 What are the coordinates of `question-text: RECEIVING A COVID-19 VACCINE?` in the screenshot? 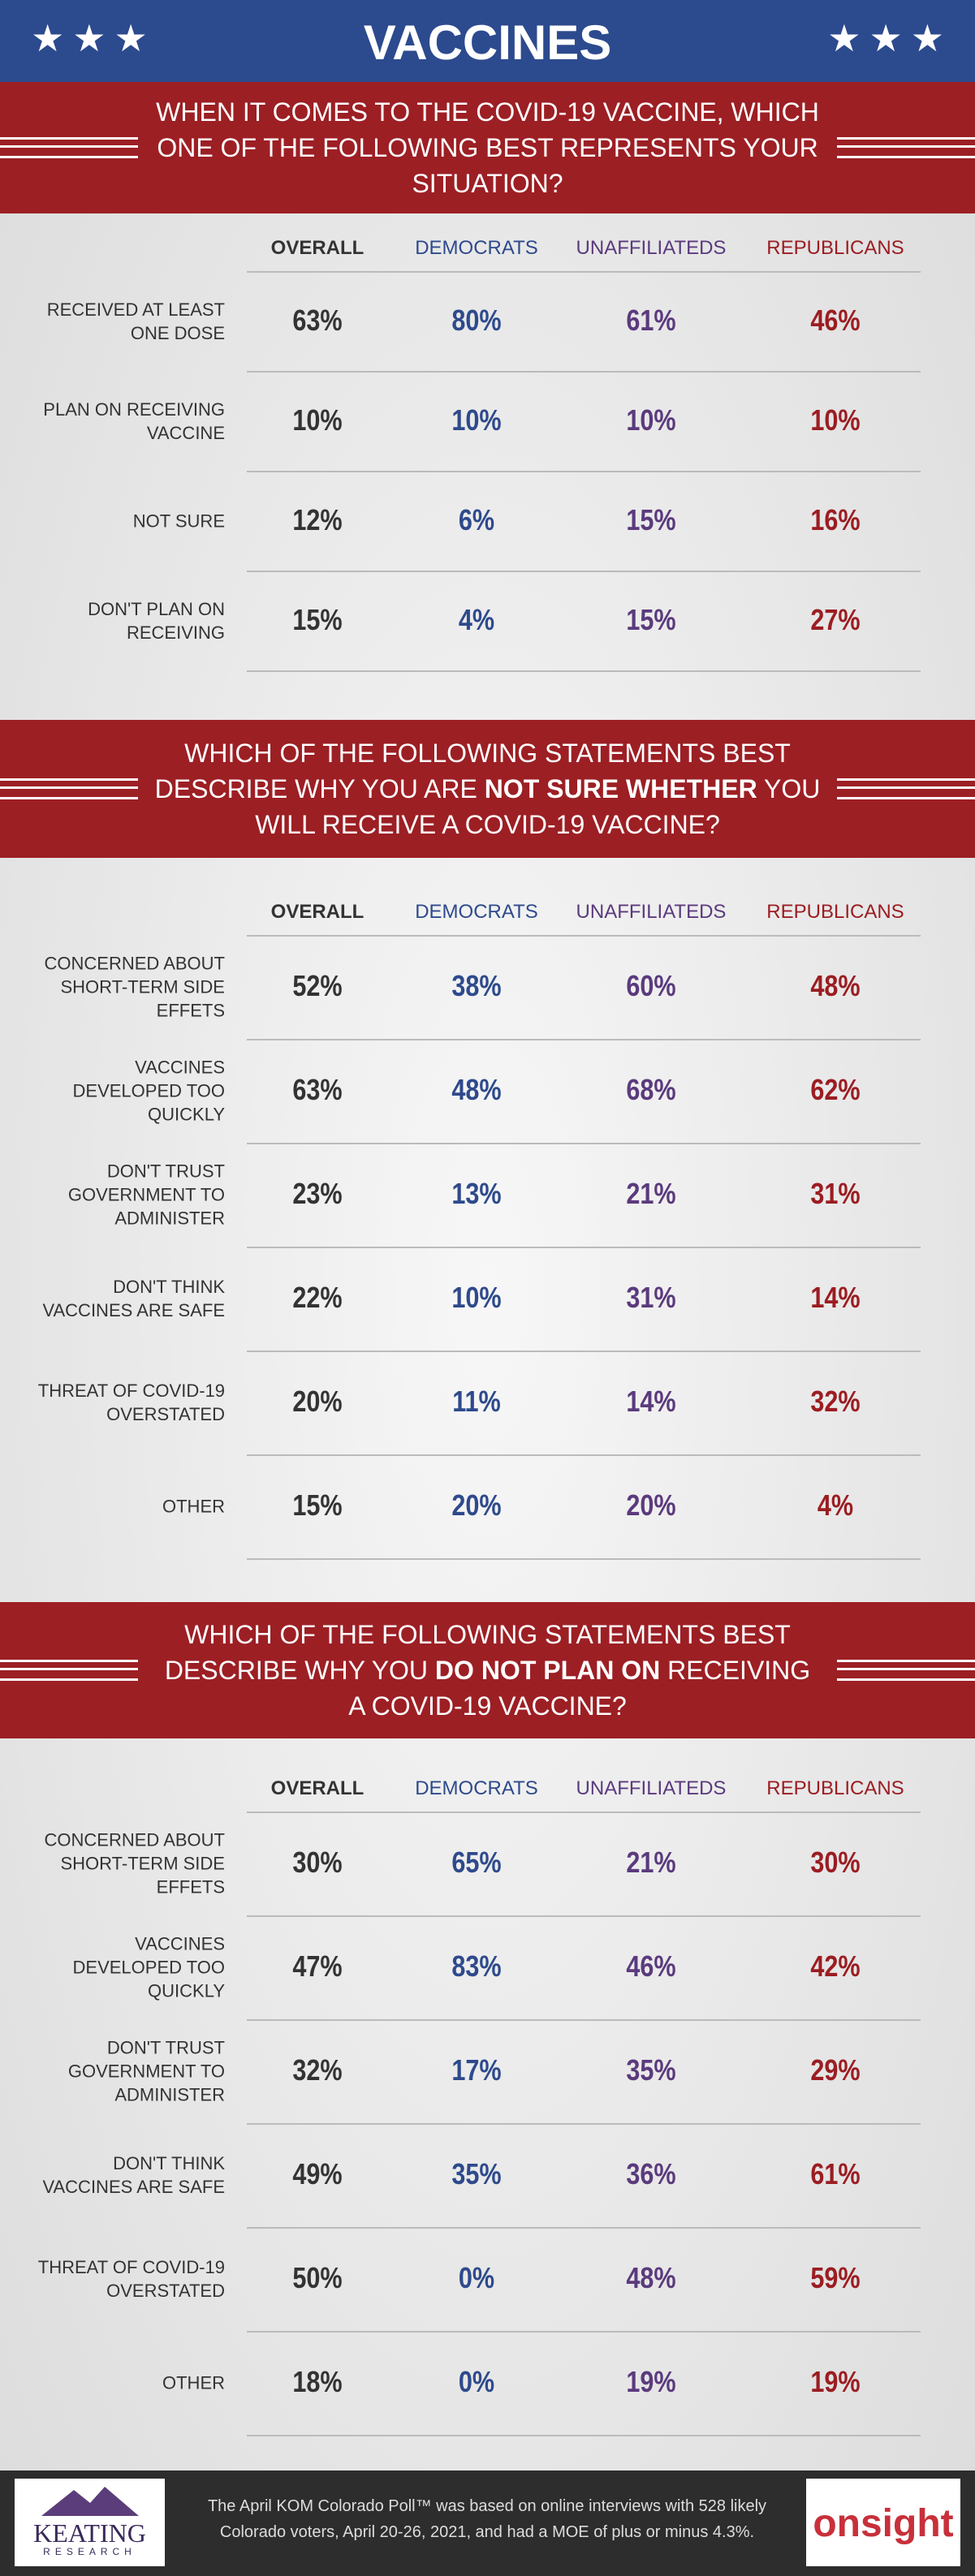 It's located at (579, 1688).